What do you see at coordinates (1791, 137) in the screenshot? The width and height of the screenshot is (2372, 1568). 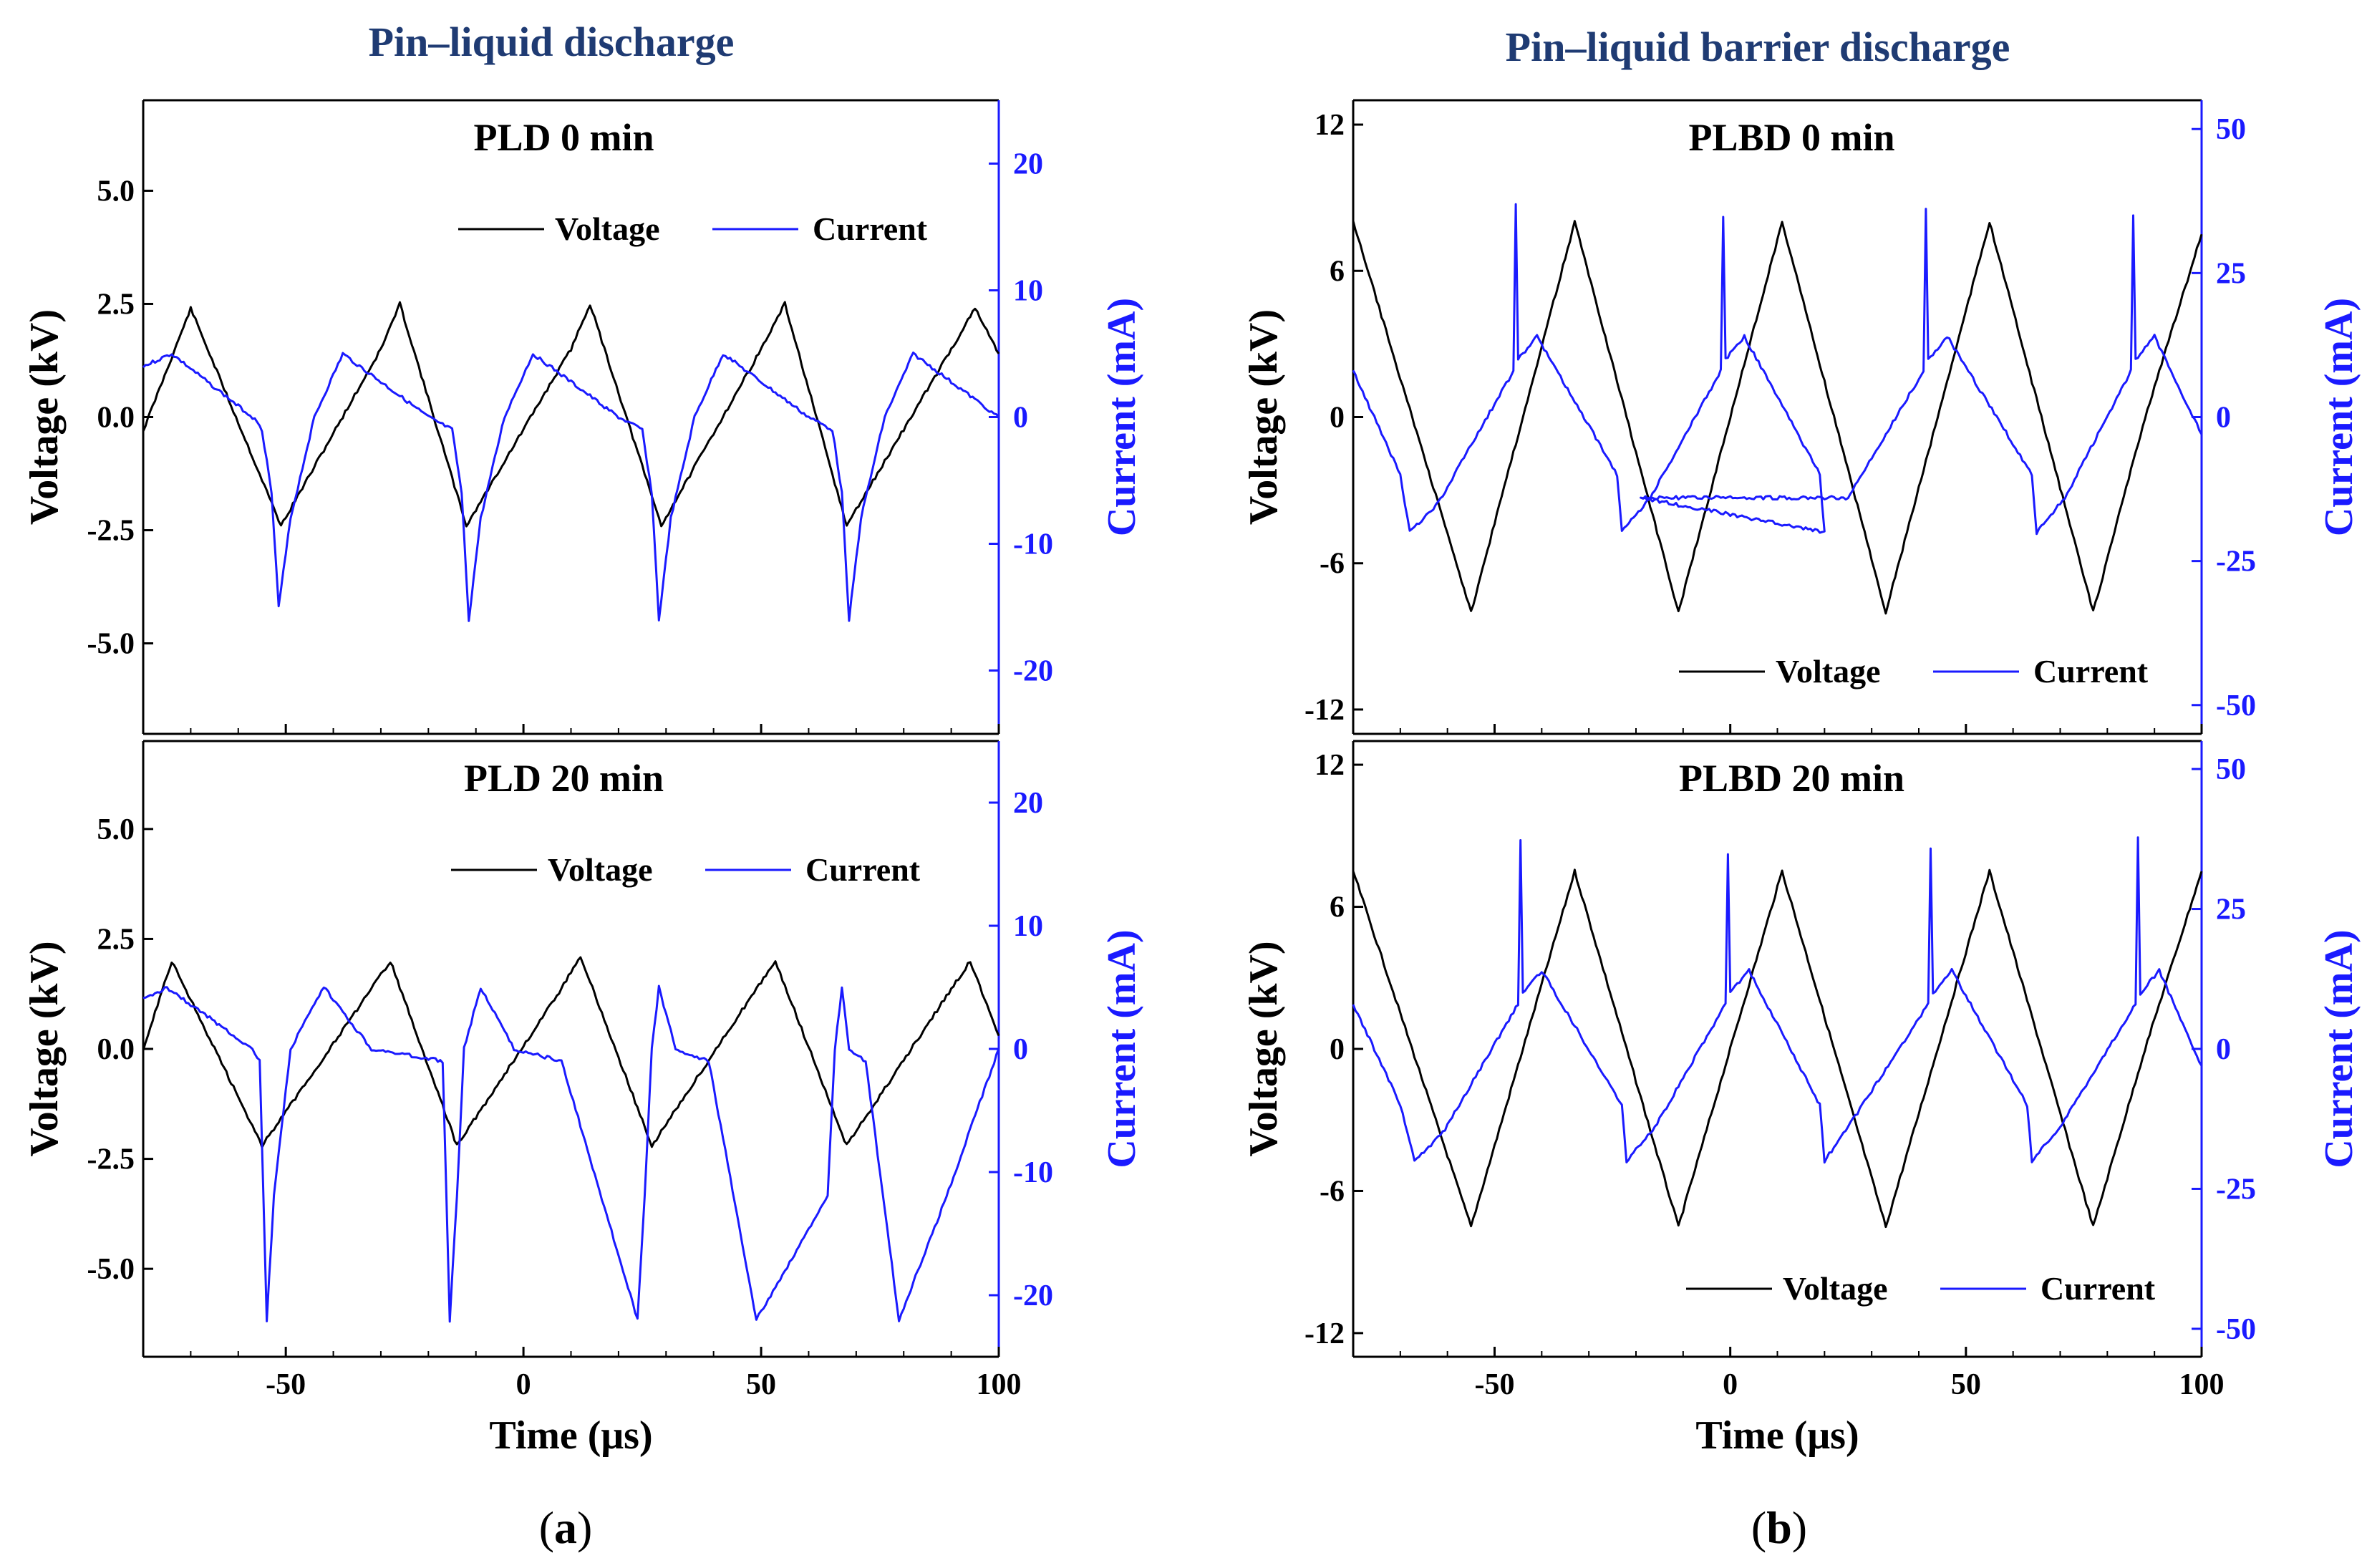 I see `panel-title: PLBD 0 min` at bounding box center [1791, 137].